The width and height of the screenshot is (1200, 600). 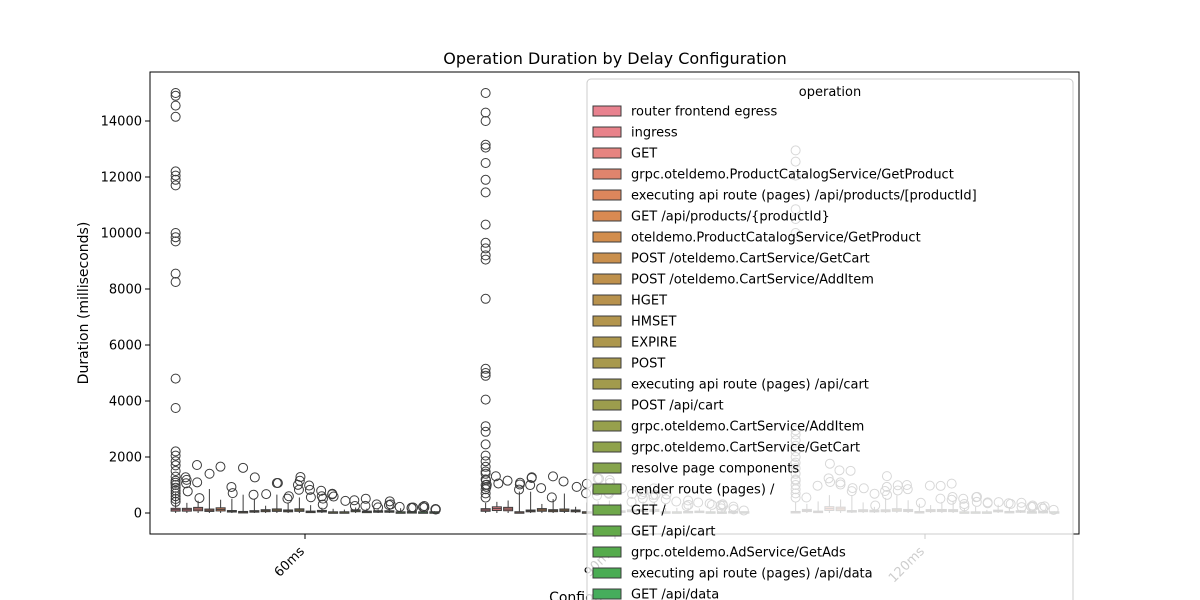 I want to click on y-tick-label: 10000, so click(x=121, y=234).